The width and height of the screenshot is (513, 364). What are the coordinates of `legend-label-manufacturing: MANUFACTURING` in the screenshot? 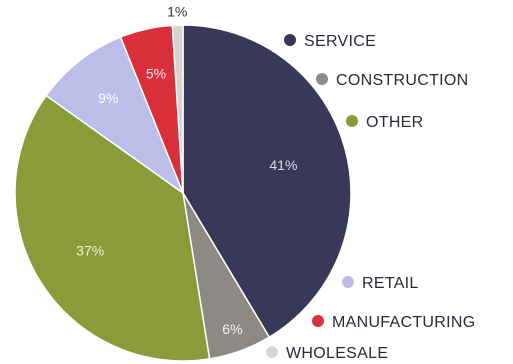 It's located at (403, 322).